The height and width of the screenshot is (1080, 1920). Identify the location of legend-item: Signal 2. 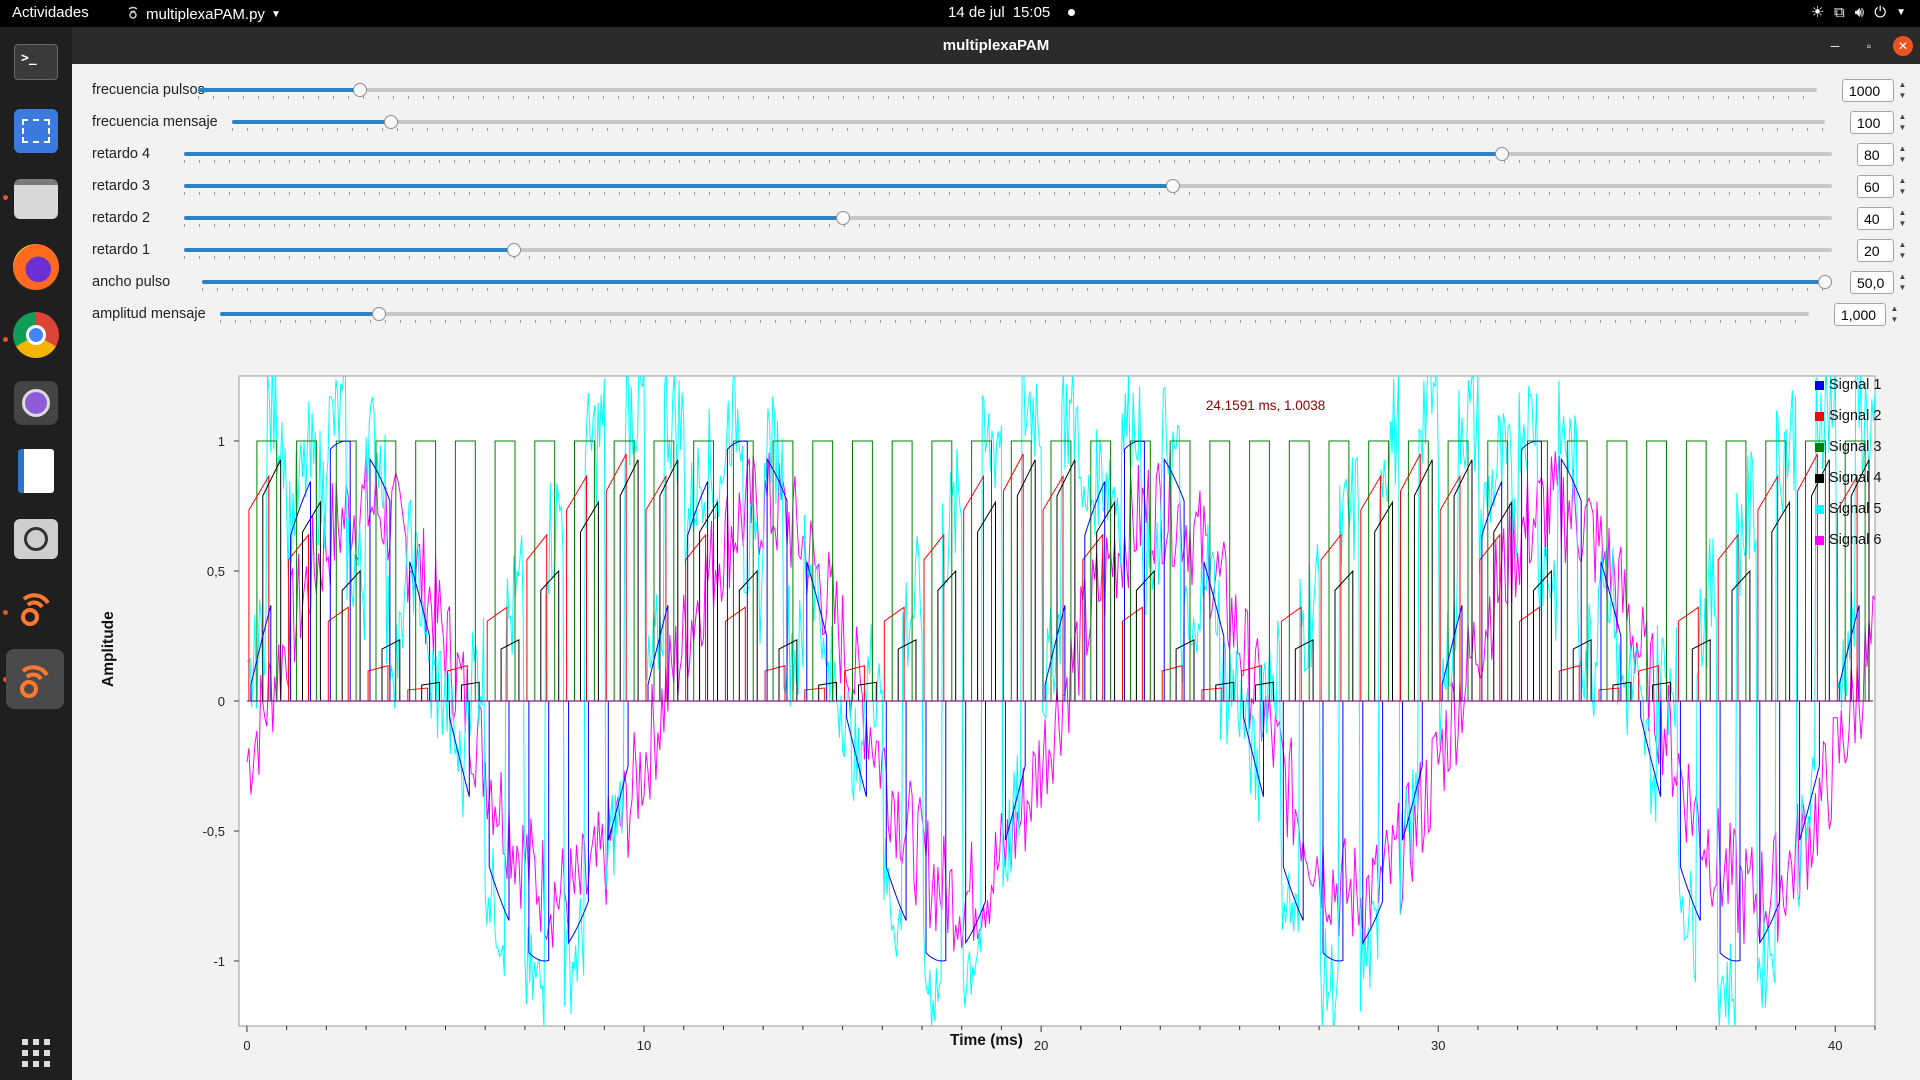
(1865, 418).